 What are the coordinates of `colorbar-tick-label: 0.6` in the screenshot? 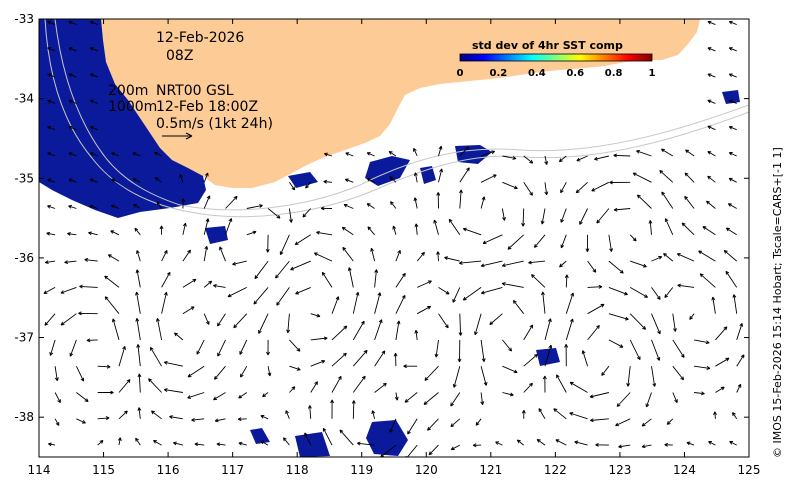 It's located at (575, 73).